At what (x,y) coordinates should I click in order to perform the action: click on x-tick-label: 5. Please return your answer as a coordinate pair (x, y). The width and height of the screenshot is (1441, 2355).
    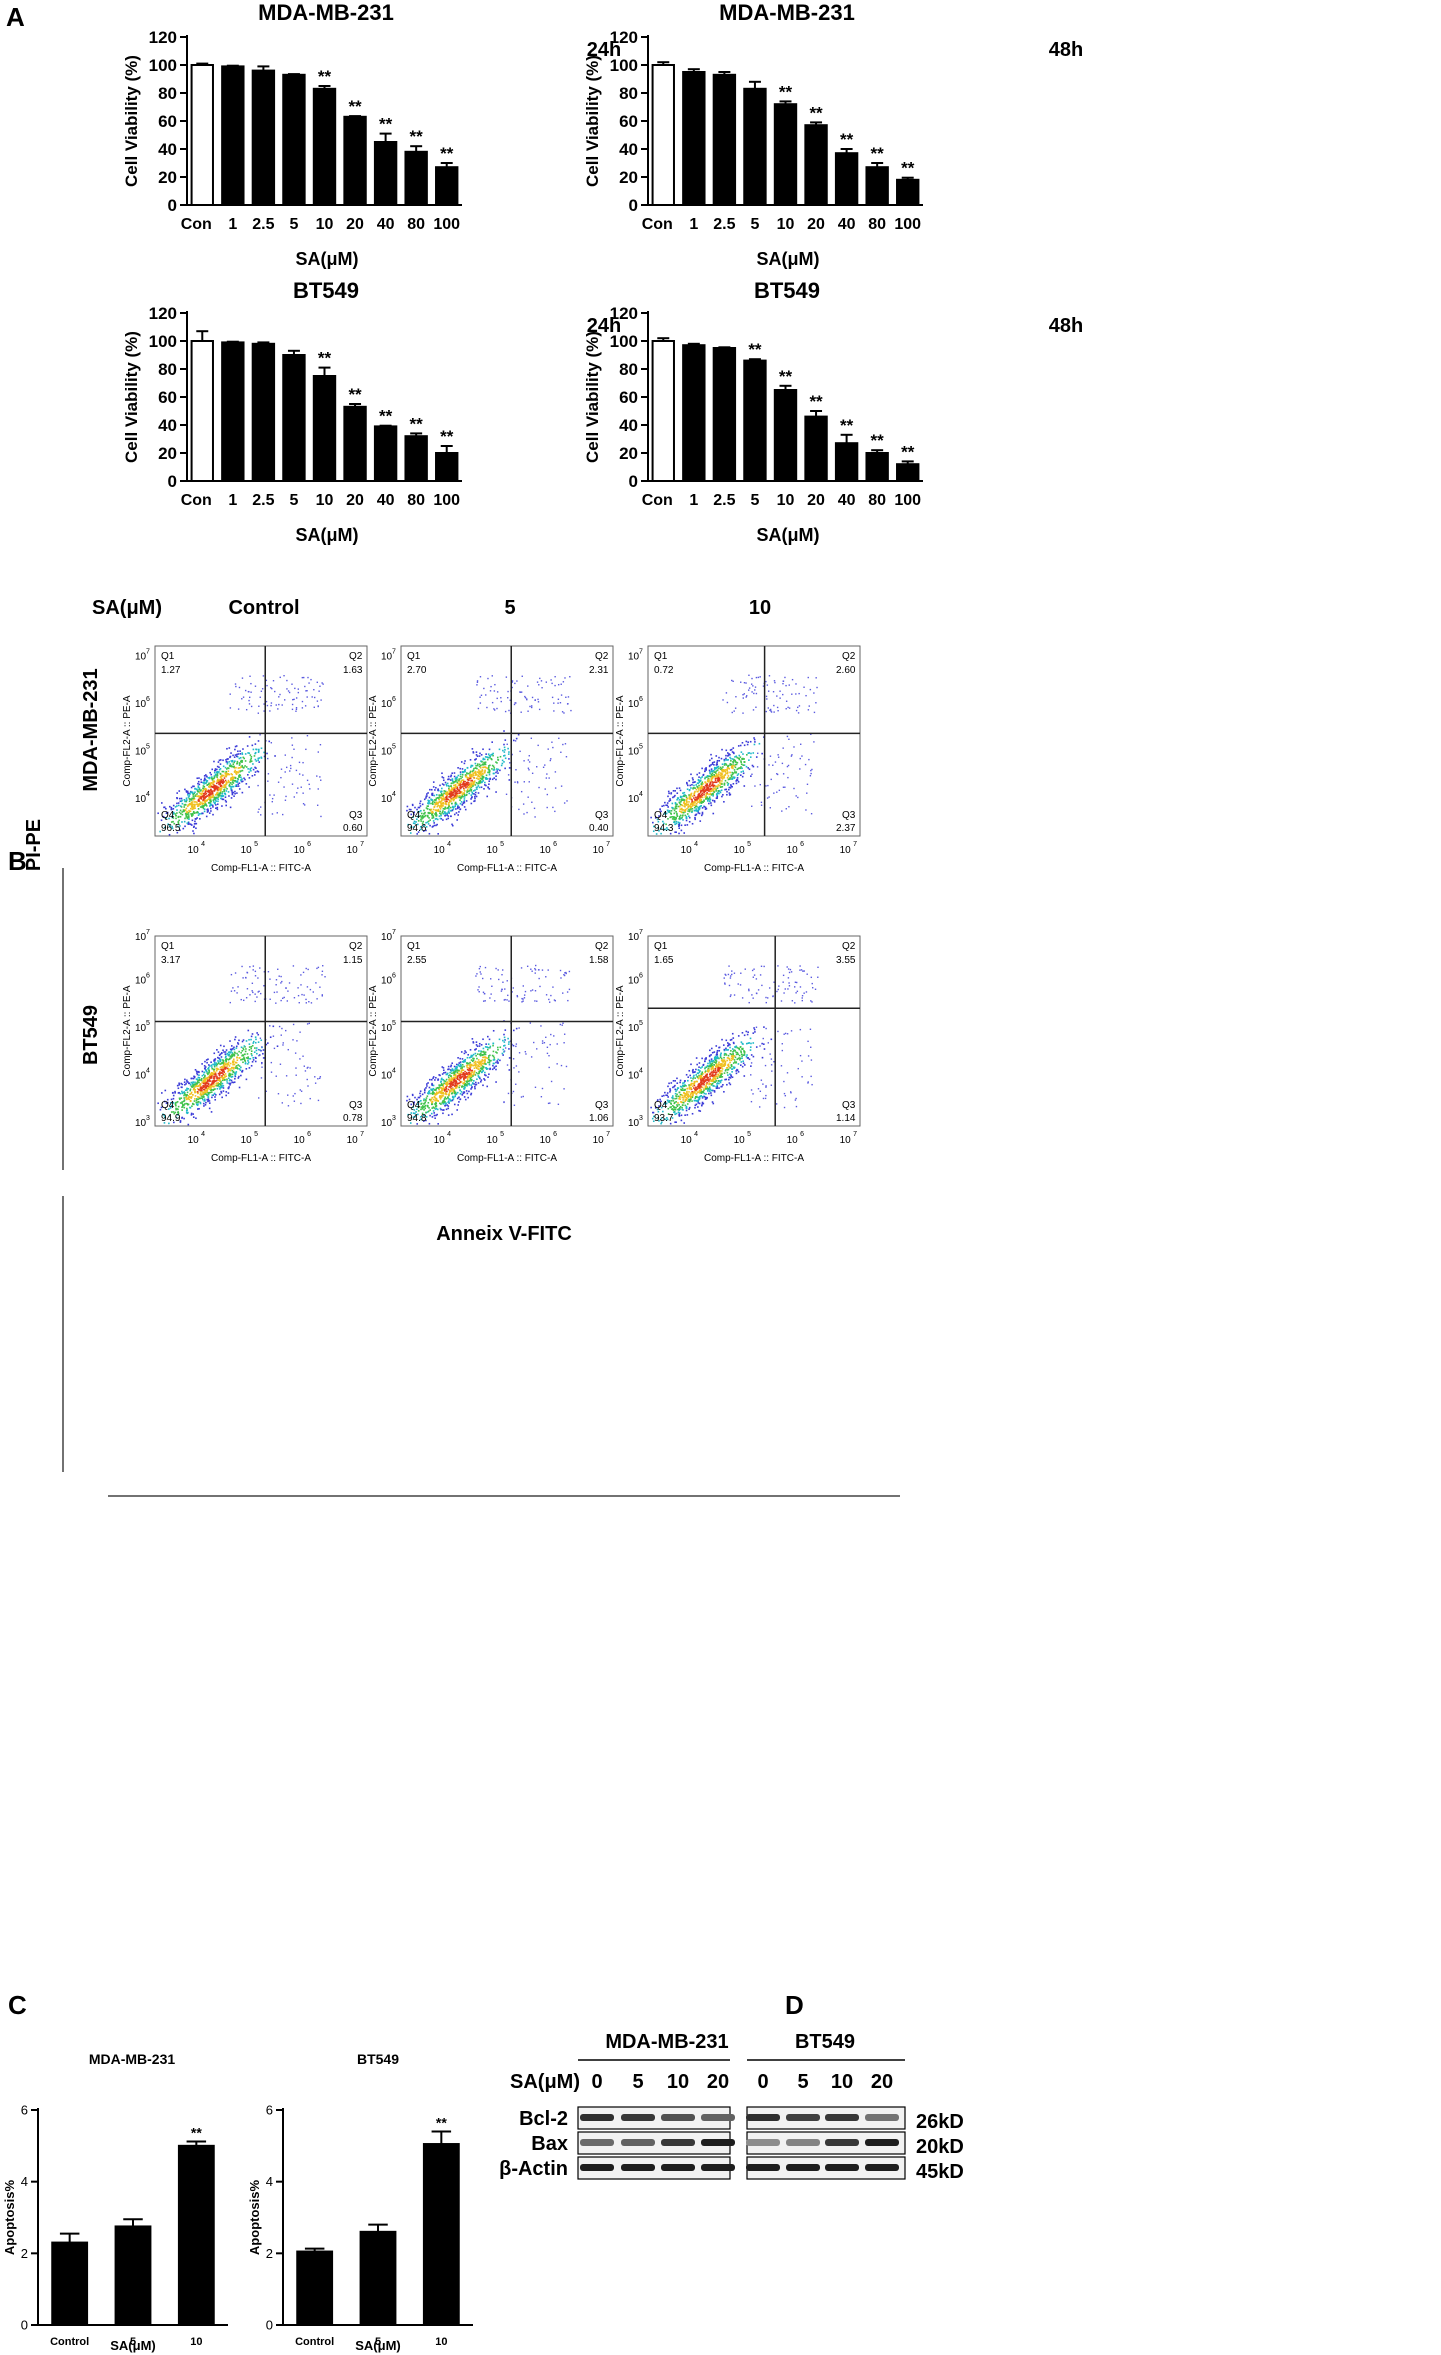
    Looking at the image, I should click on (293, 500).